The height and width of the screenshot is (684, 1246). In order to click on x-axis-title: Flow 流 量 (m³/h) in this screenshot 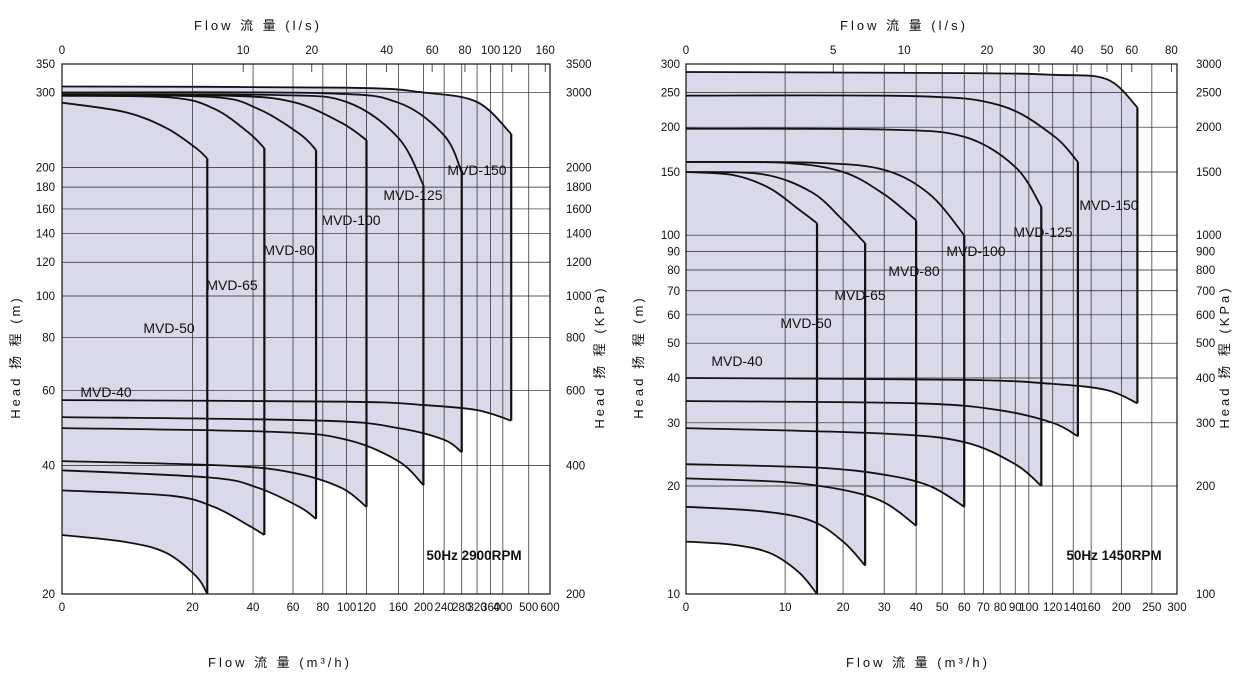, I will do `click(280, 662)`.